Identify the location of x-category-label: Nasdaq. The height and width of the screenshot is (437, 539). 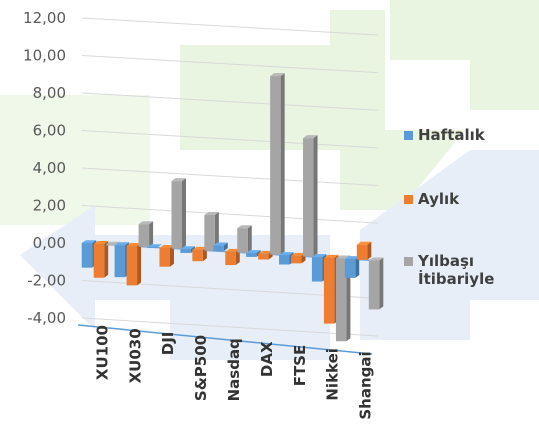
(234, 369).